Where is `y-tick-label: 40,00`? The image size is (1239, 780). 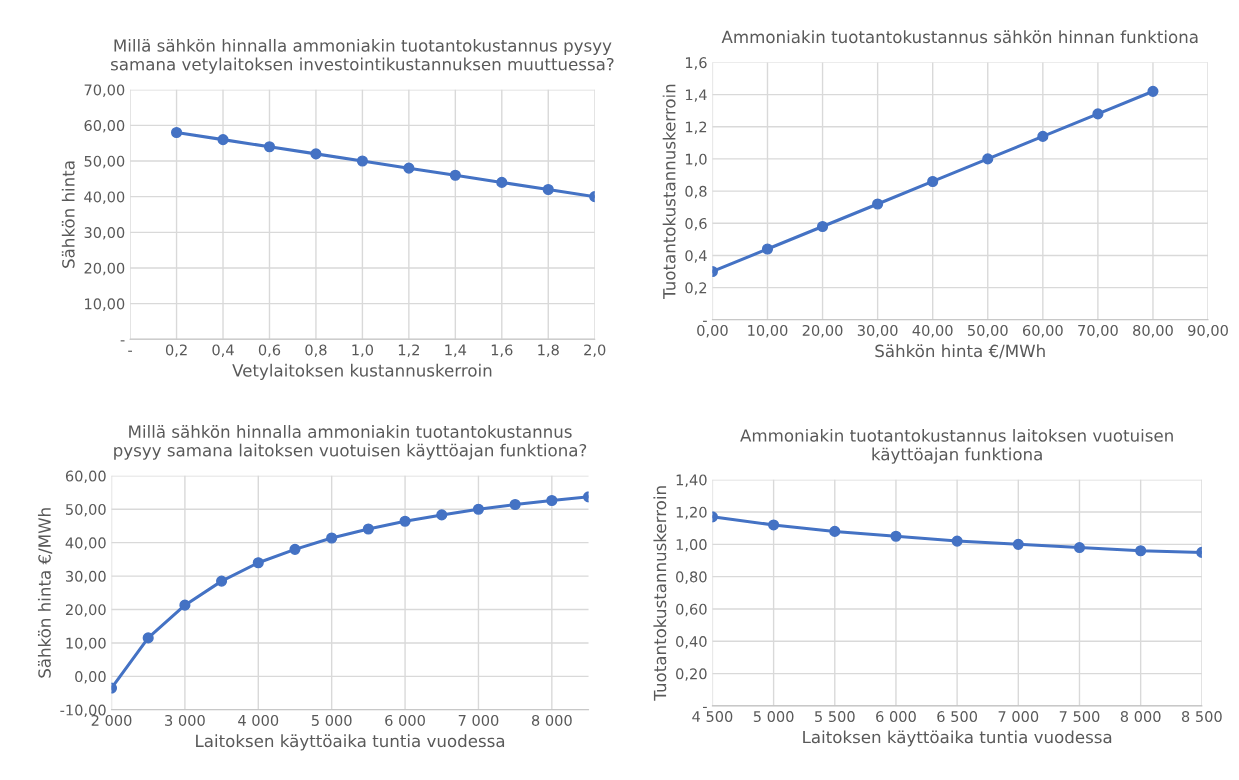 y-tick-label: 40,00 is located at coordinates (104, 197).